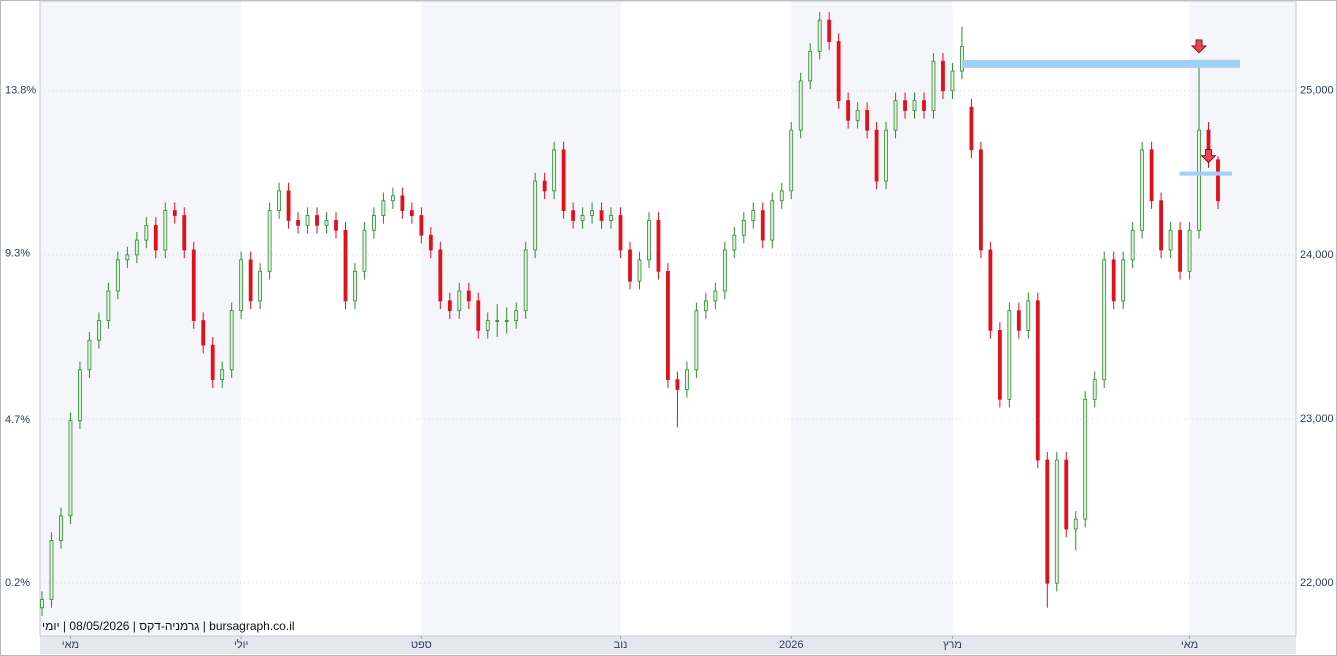 This screenshot has width=1337, height=656. Describe the element at coordinates (1189, 645) in the screenshot. I see `x-tick-label: מאי` at that location.